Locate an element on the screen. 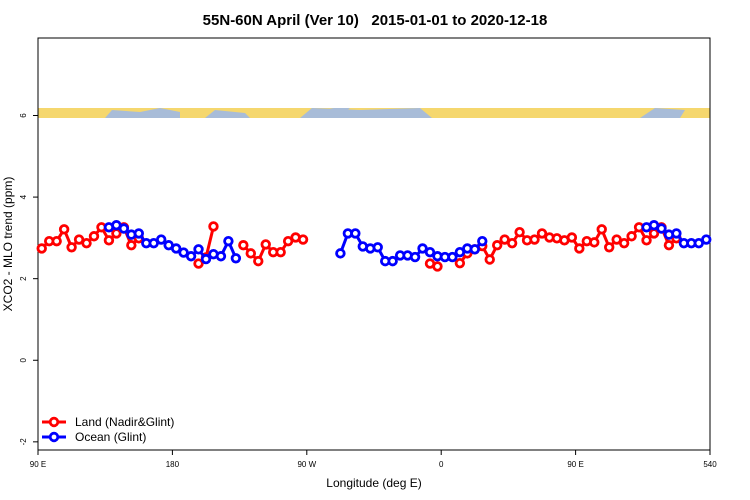 The width and height of the screenshot is (750, 500). legend-label: Ocean (Glint) is located at coordinates (110, 437).